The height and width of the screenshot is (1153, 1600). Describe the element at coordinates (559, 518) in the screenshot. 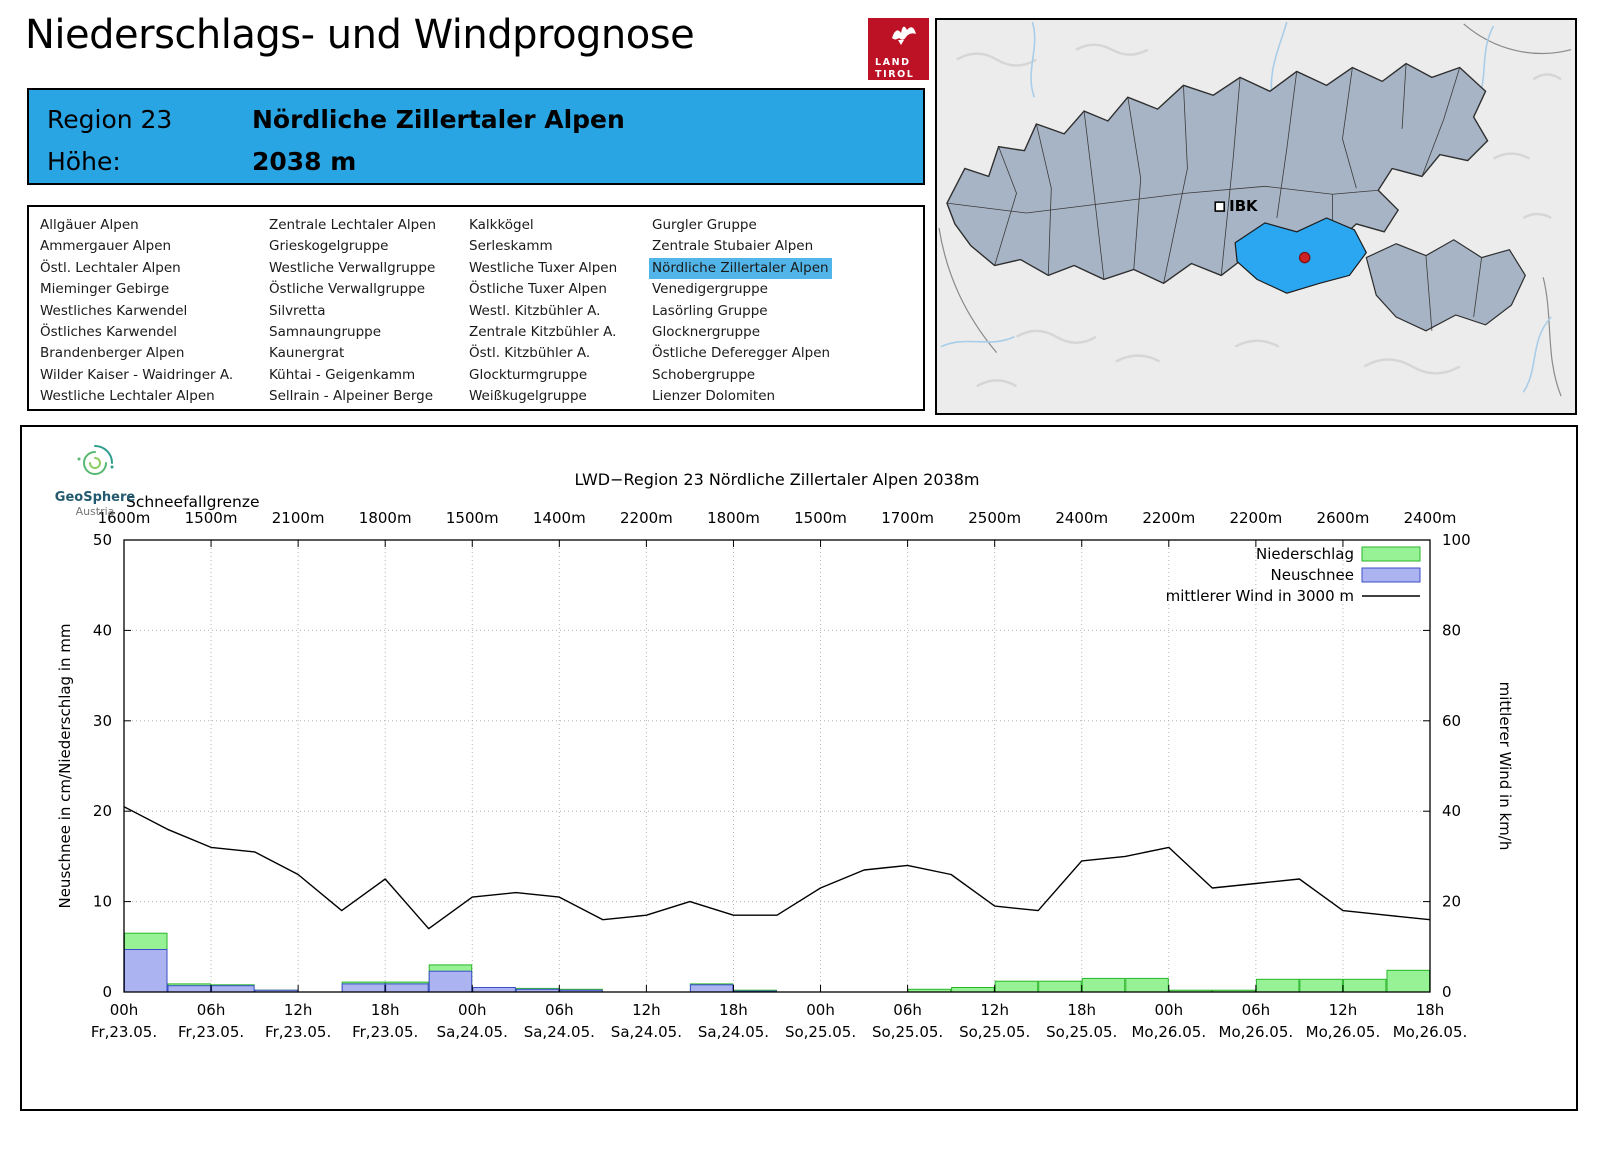

I see `svg-text: 1400m` at that location.